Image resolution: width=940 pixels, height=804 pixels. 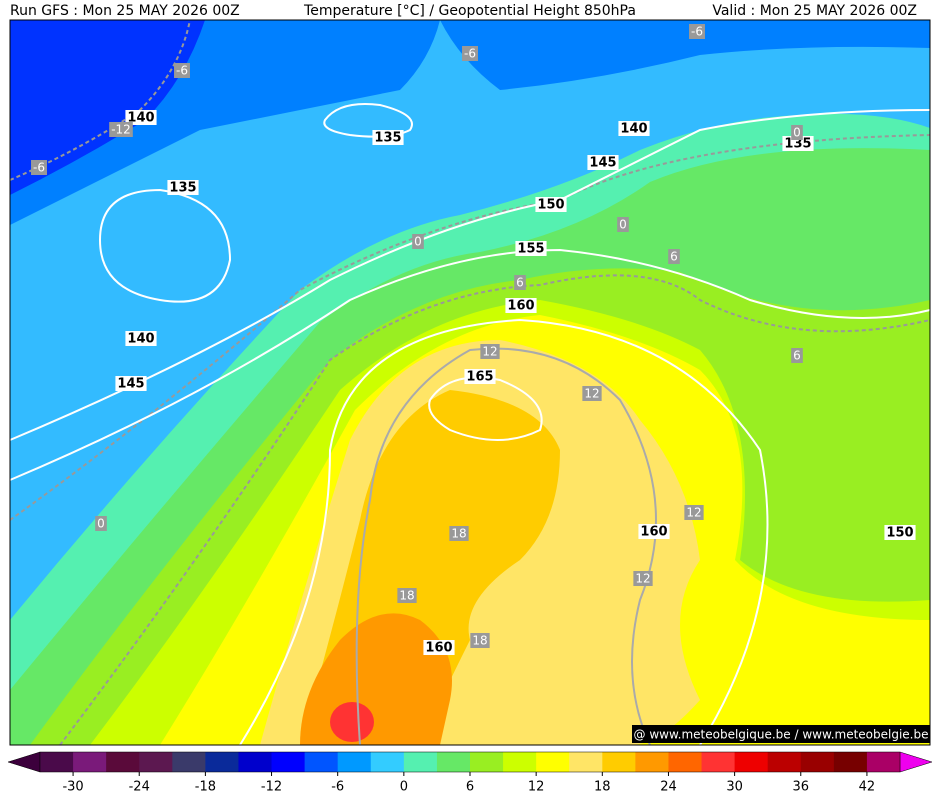 I want to click on height-label: 155, so click(x=530, y=249).